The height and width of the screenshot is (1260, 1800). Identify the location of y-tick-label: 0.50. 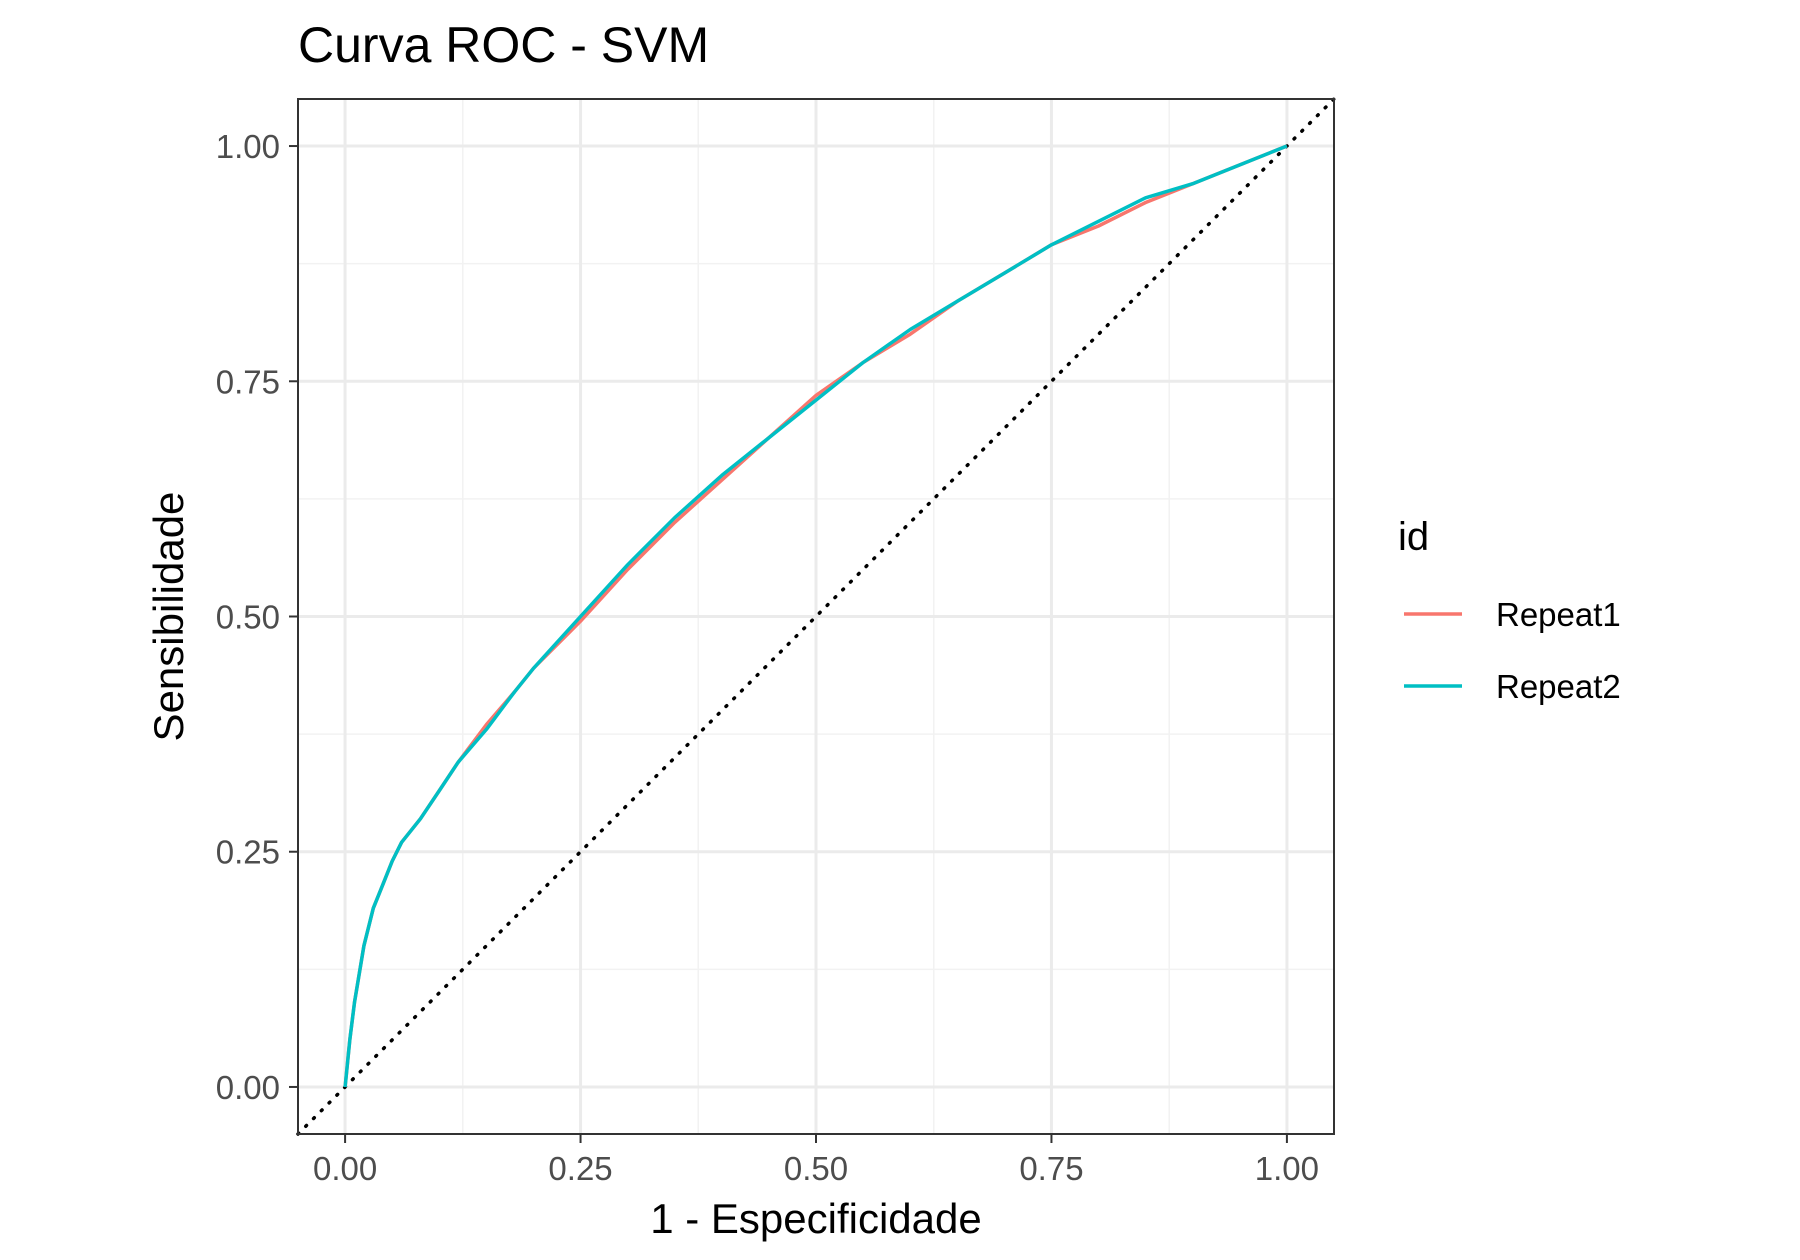
(248, 617).